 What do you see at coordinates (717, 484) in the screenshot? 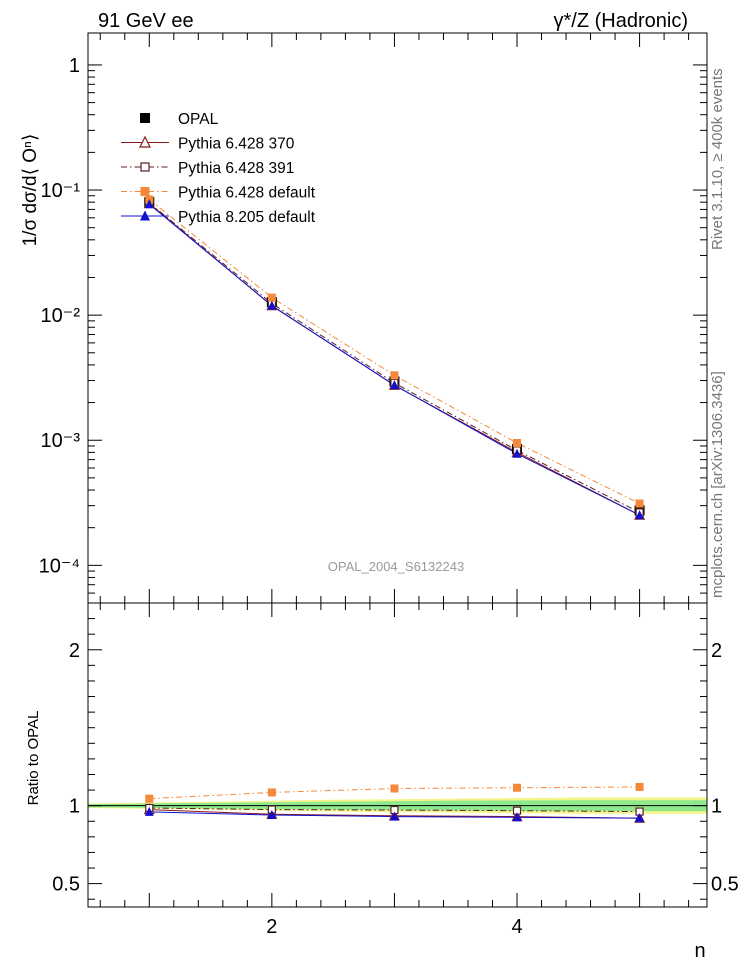
I see `mcplots-label: mcplots.cern.ch [arXiv:1306.3436]` at bounding box center [717, 484].